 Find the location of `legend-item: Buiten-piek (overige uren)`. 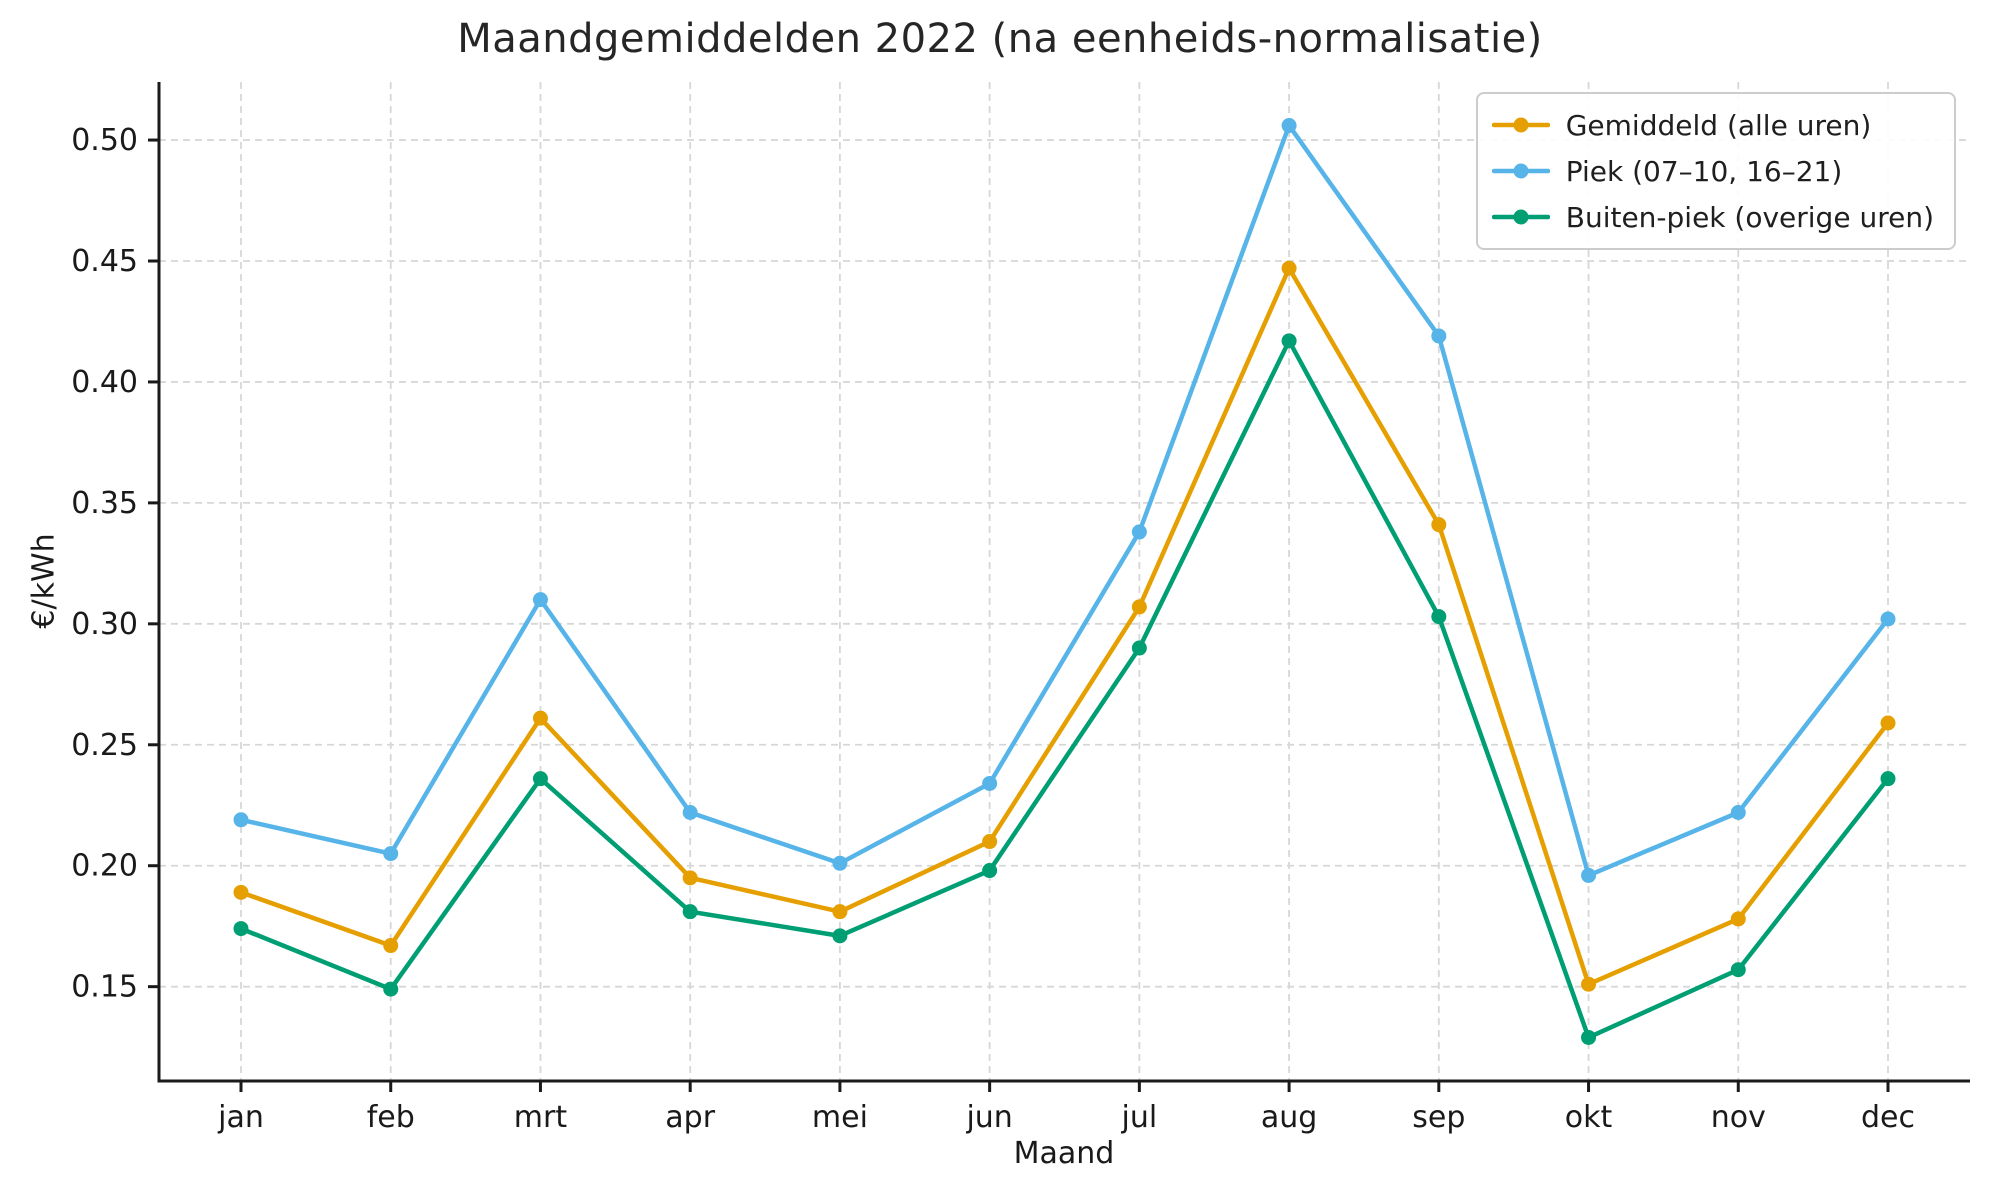

legend-item: Buiten-piek (overige uren) is located at coordinates (1712, 217).